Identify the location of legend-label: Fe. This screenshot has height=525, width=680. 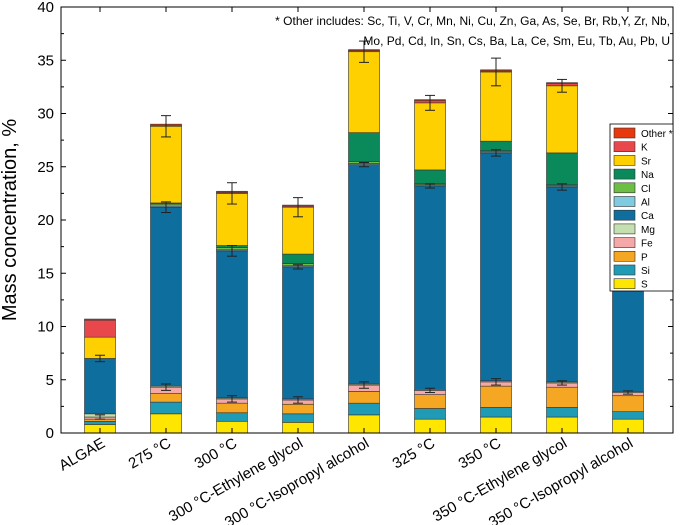
(647, 244).